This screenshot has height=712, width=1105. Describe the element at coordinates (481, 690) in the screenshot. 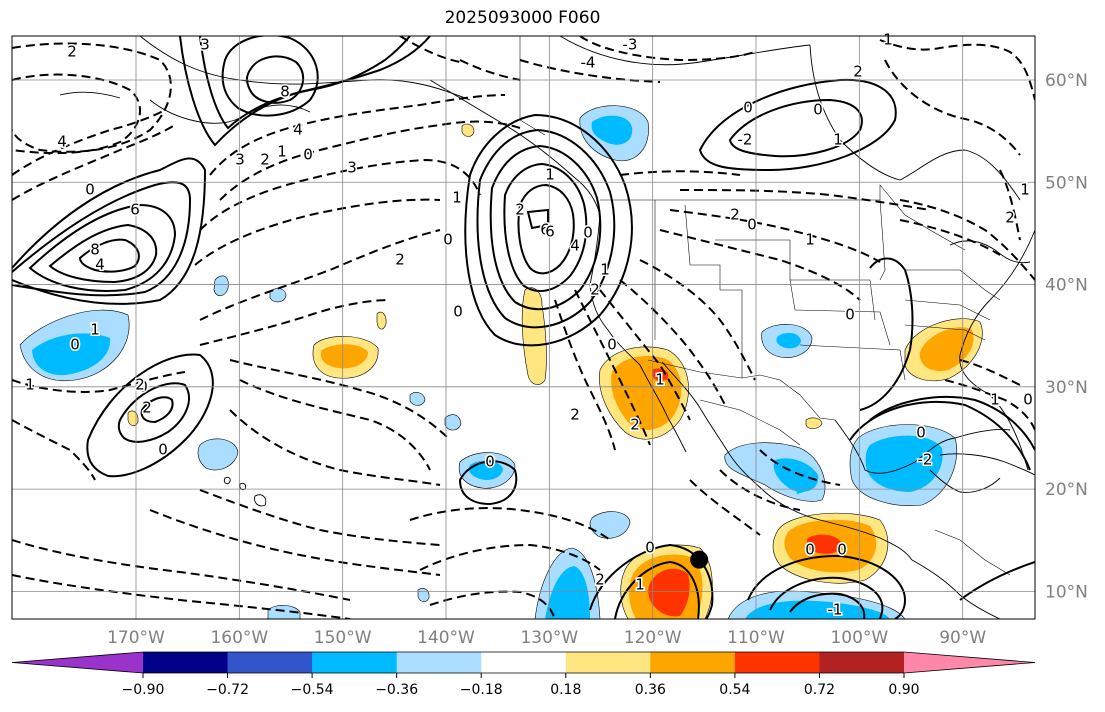

I see `colorbar-tick-label: −0.18` at that location.